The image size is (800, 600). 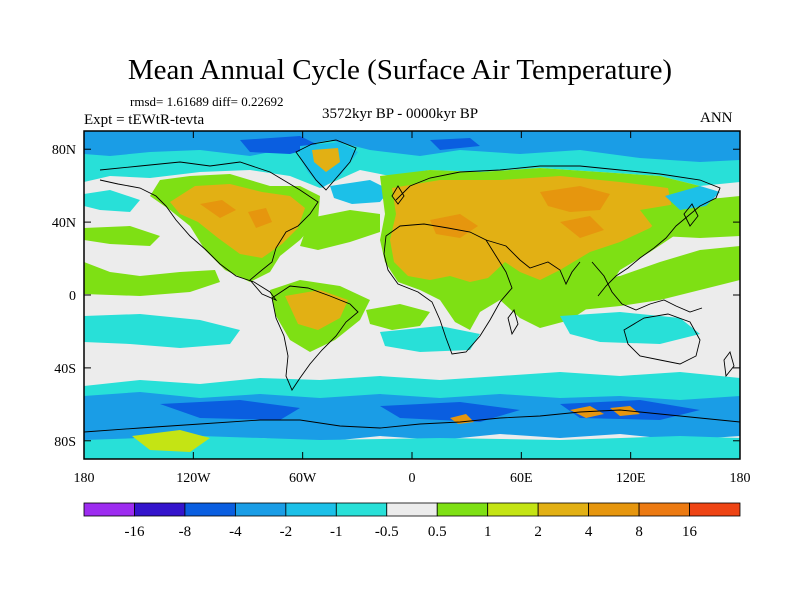 What do you see at coordinates (152, 279) in the screenshot?
I see `north-pacific-green` at bounding box center [152, 279].